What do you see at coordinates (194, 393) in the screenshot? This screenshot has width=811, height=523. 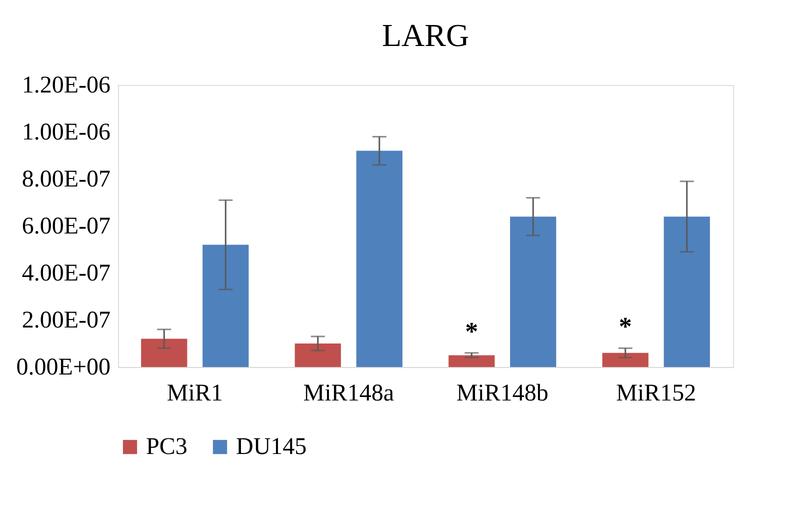 I see `x-tick-label: MiR1` at bounding box center [194, 393].